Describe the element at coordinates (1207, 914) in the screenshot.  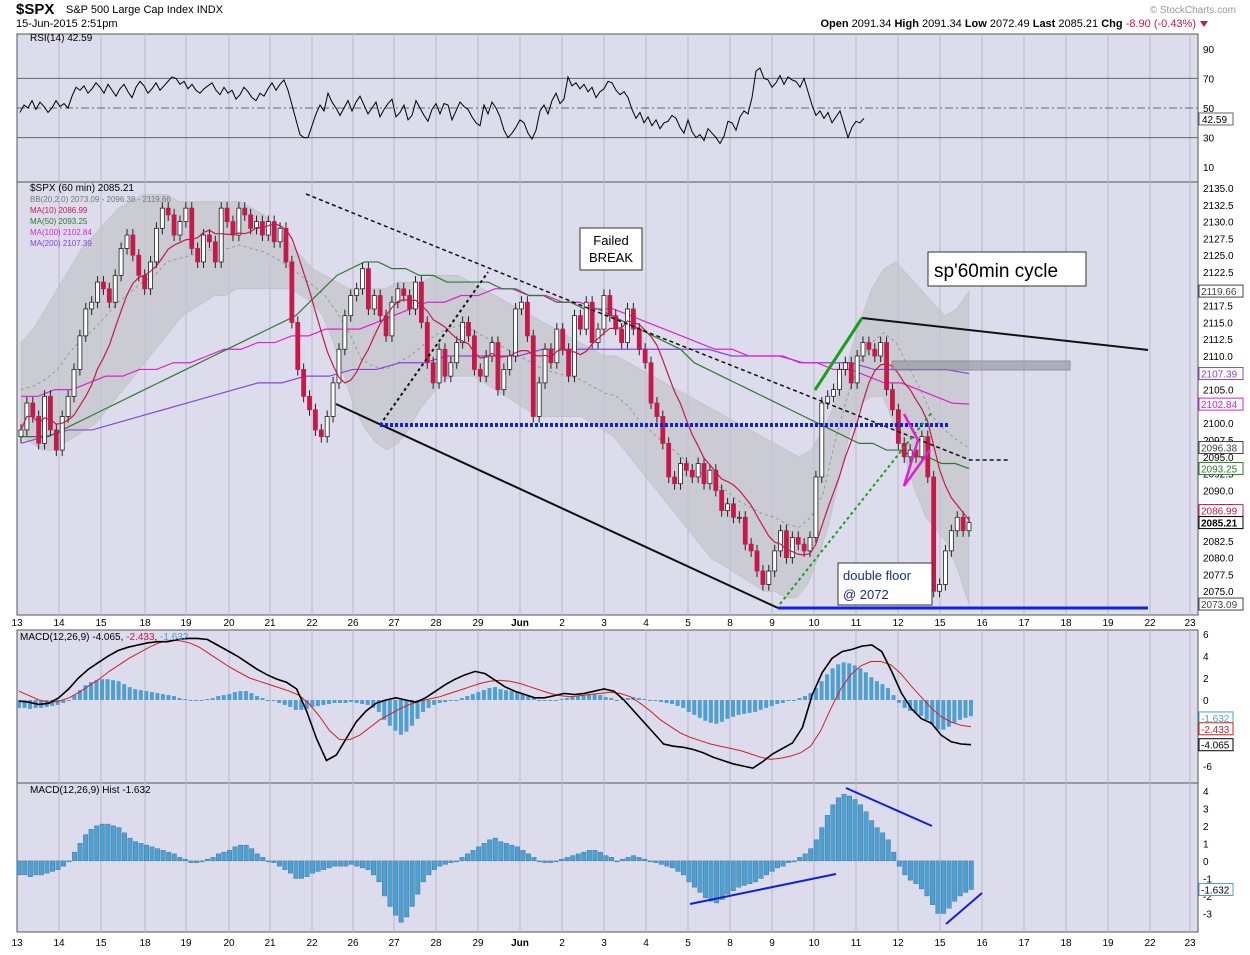
I see `hist-tick-label: -3` at that location.